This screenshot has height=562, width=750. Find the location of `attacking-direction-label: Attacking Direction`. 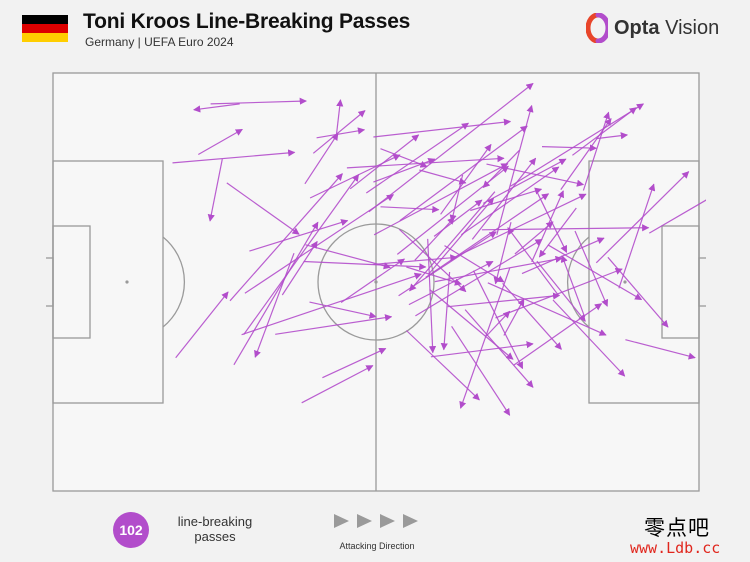

attacking-direction-label: Attacking Direction is located at coordinates (377, 546).